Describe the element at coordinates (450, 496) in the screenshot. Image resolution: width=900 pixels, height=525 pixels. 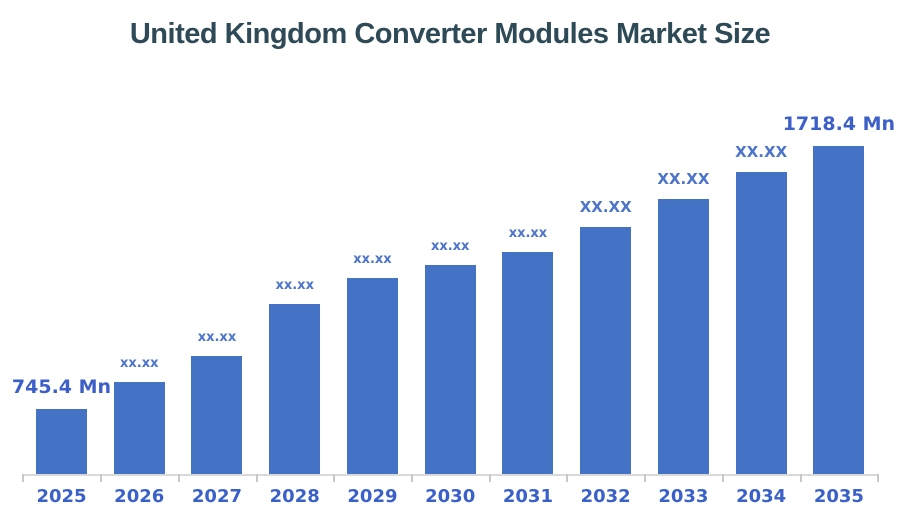
I see `x-axis-label-2030: 2030` at that location.